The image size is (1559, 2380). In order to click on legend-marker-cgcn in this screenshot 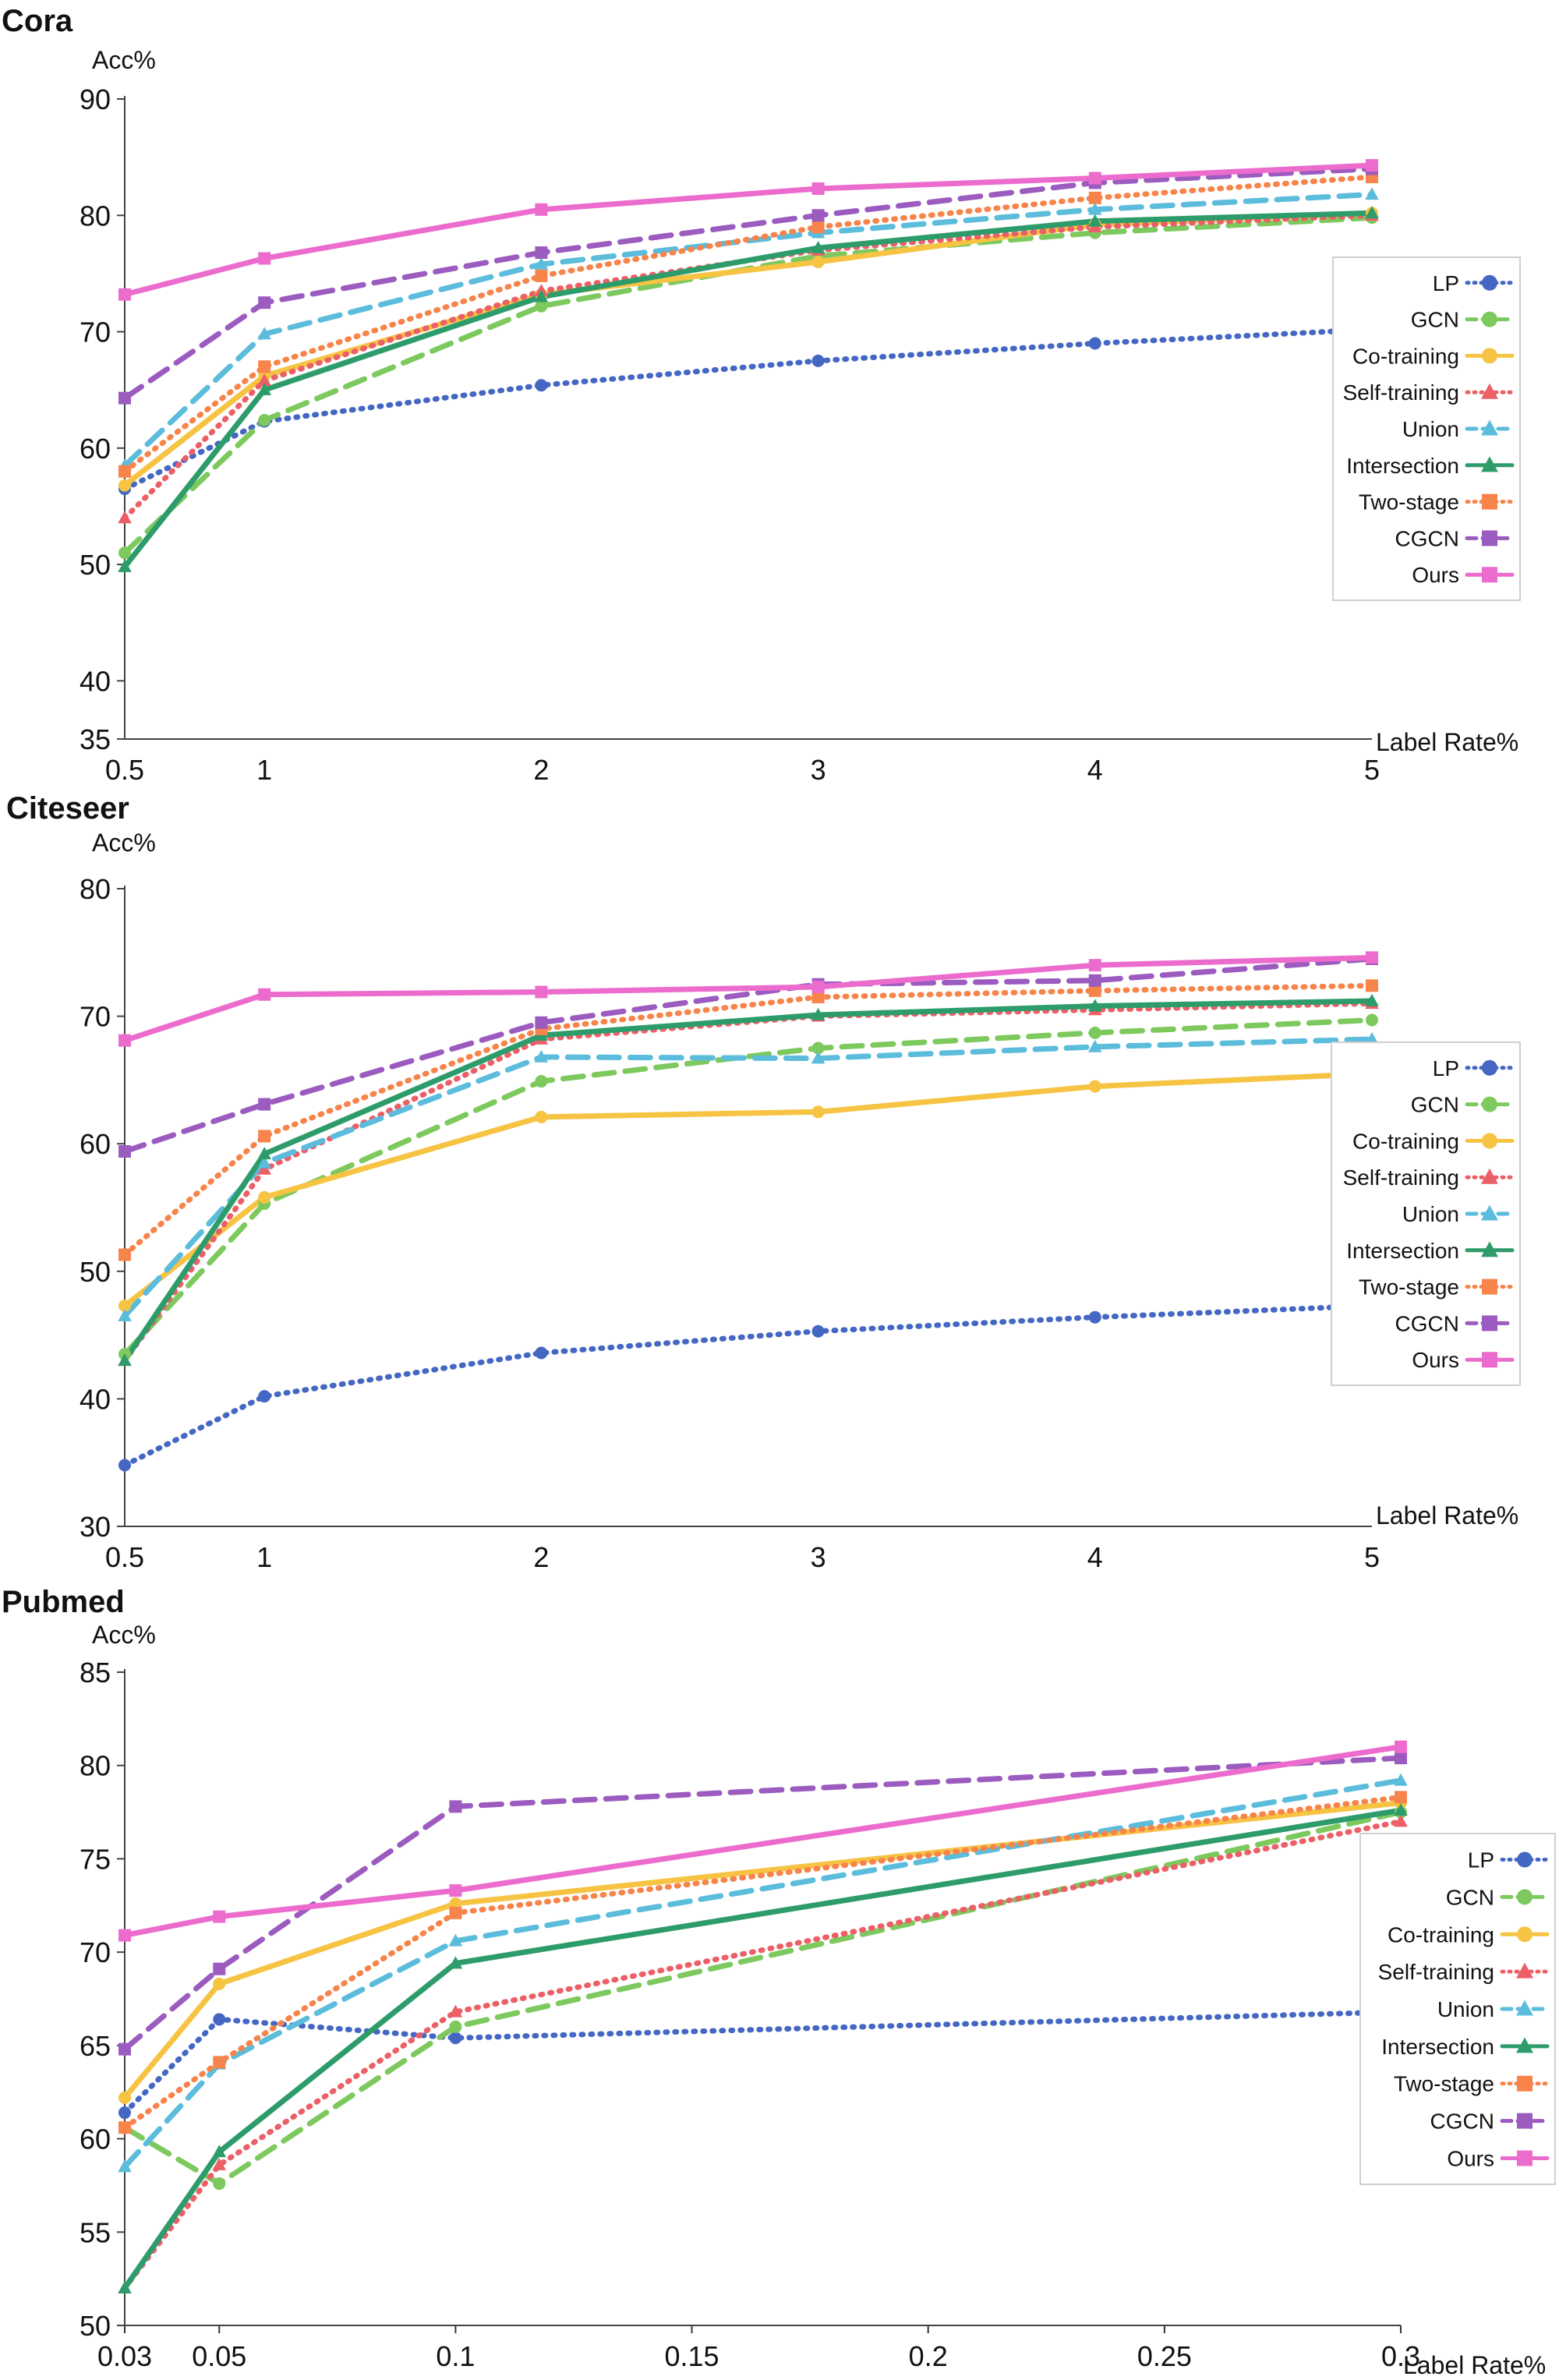, I will do `click(1489, 1323)`.